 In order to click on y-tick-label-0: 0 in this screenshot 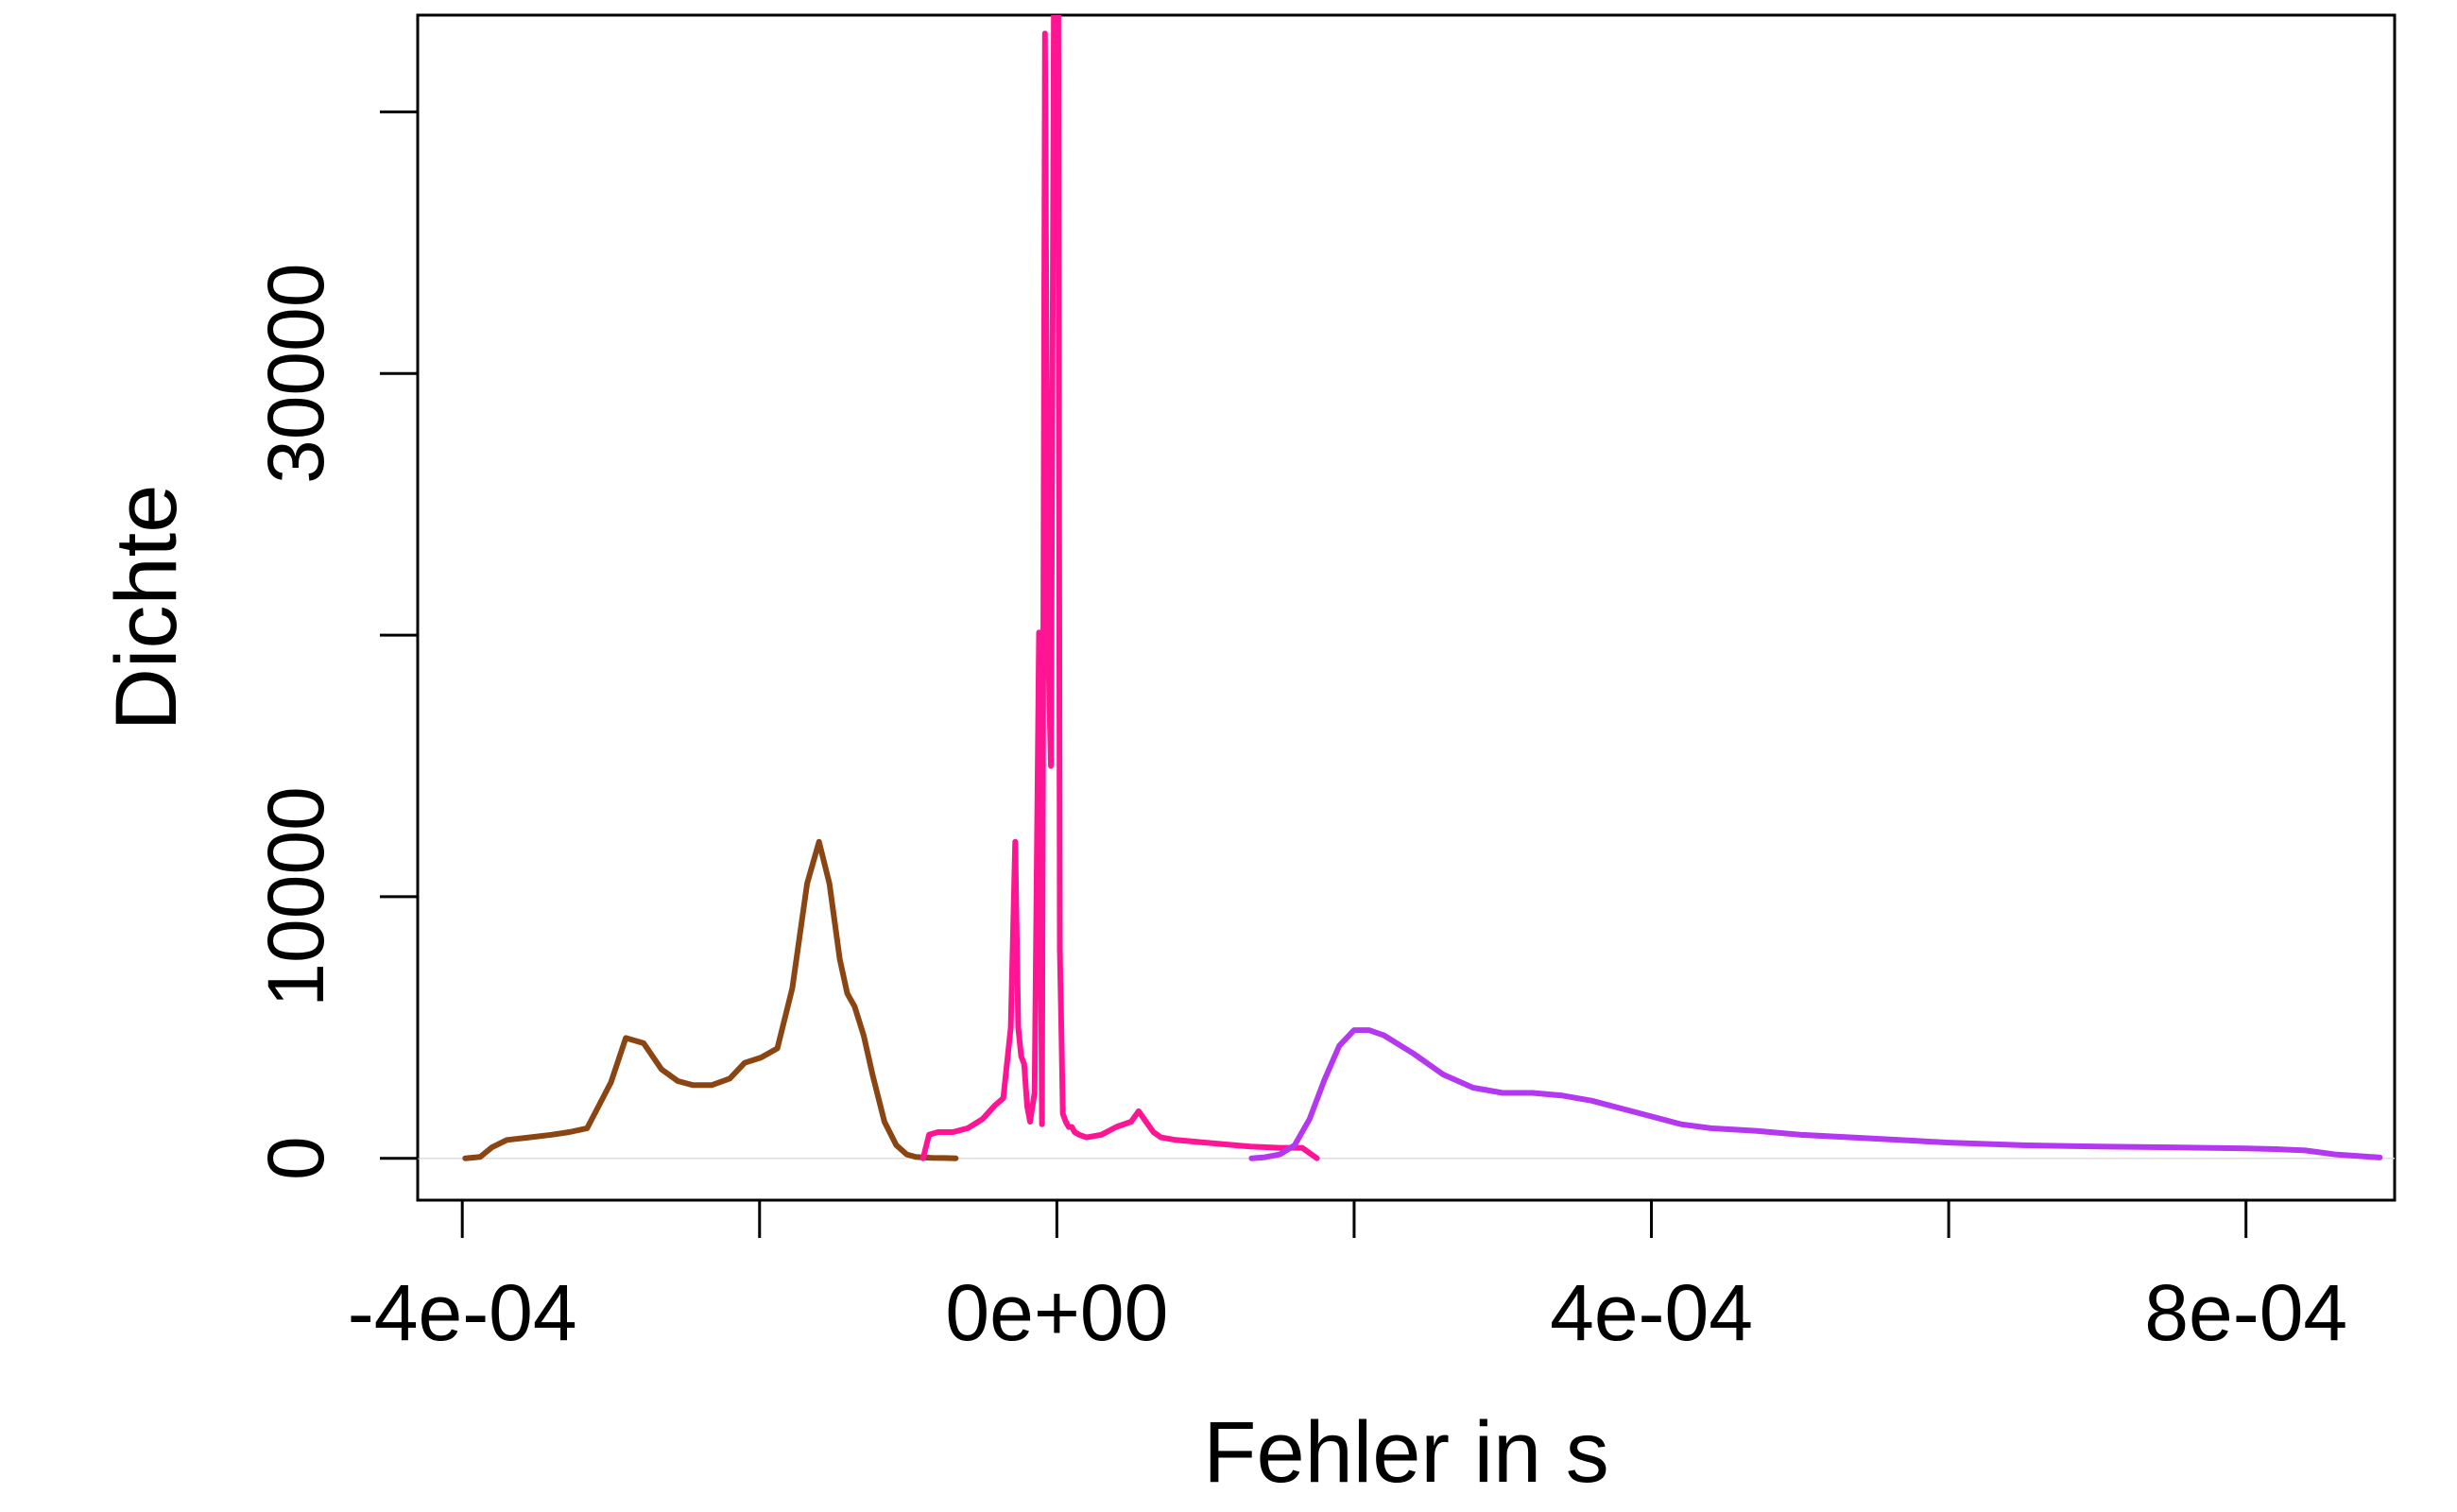, I will do `click(295, 1158)`.